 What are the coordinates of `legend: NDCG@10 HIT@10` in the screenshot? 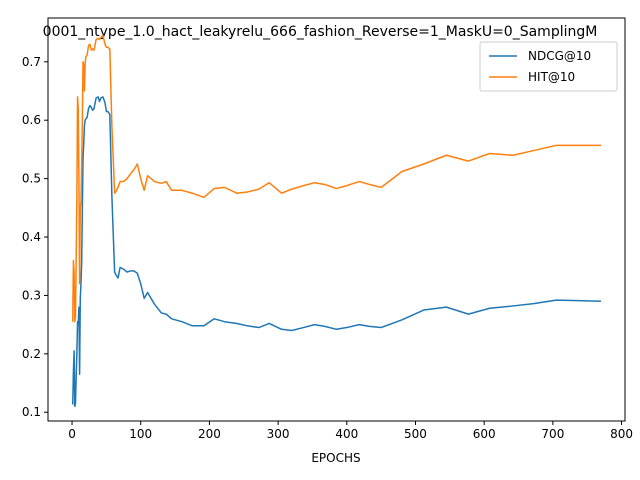 It's located at (548, 66).